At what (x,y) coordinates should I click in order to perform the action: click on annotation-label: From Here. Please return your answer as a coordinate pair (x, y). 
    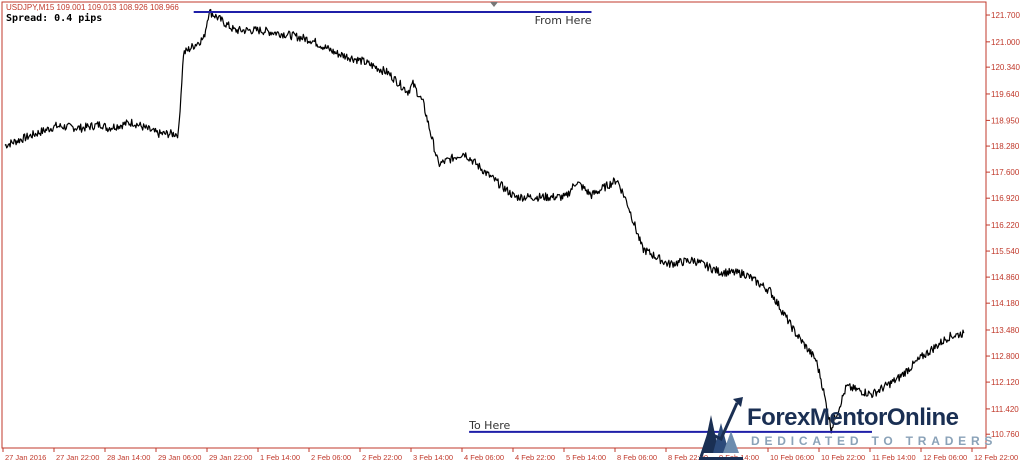
    Looking at the image, I should click on (563, 20).